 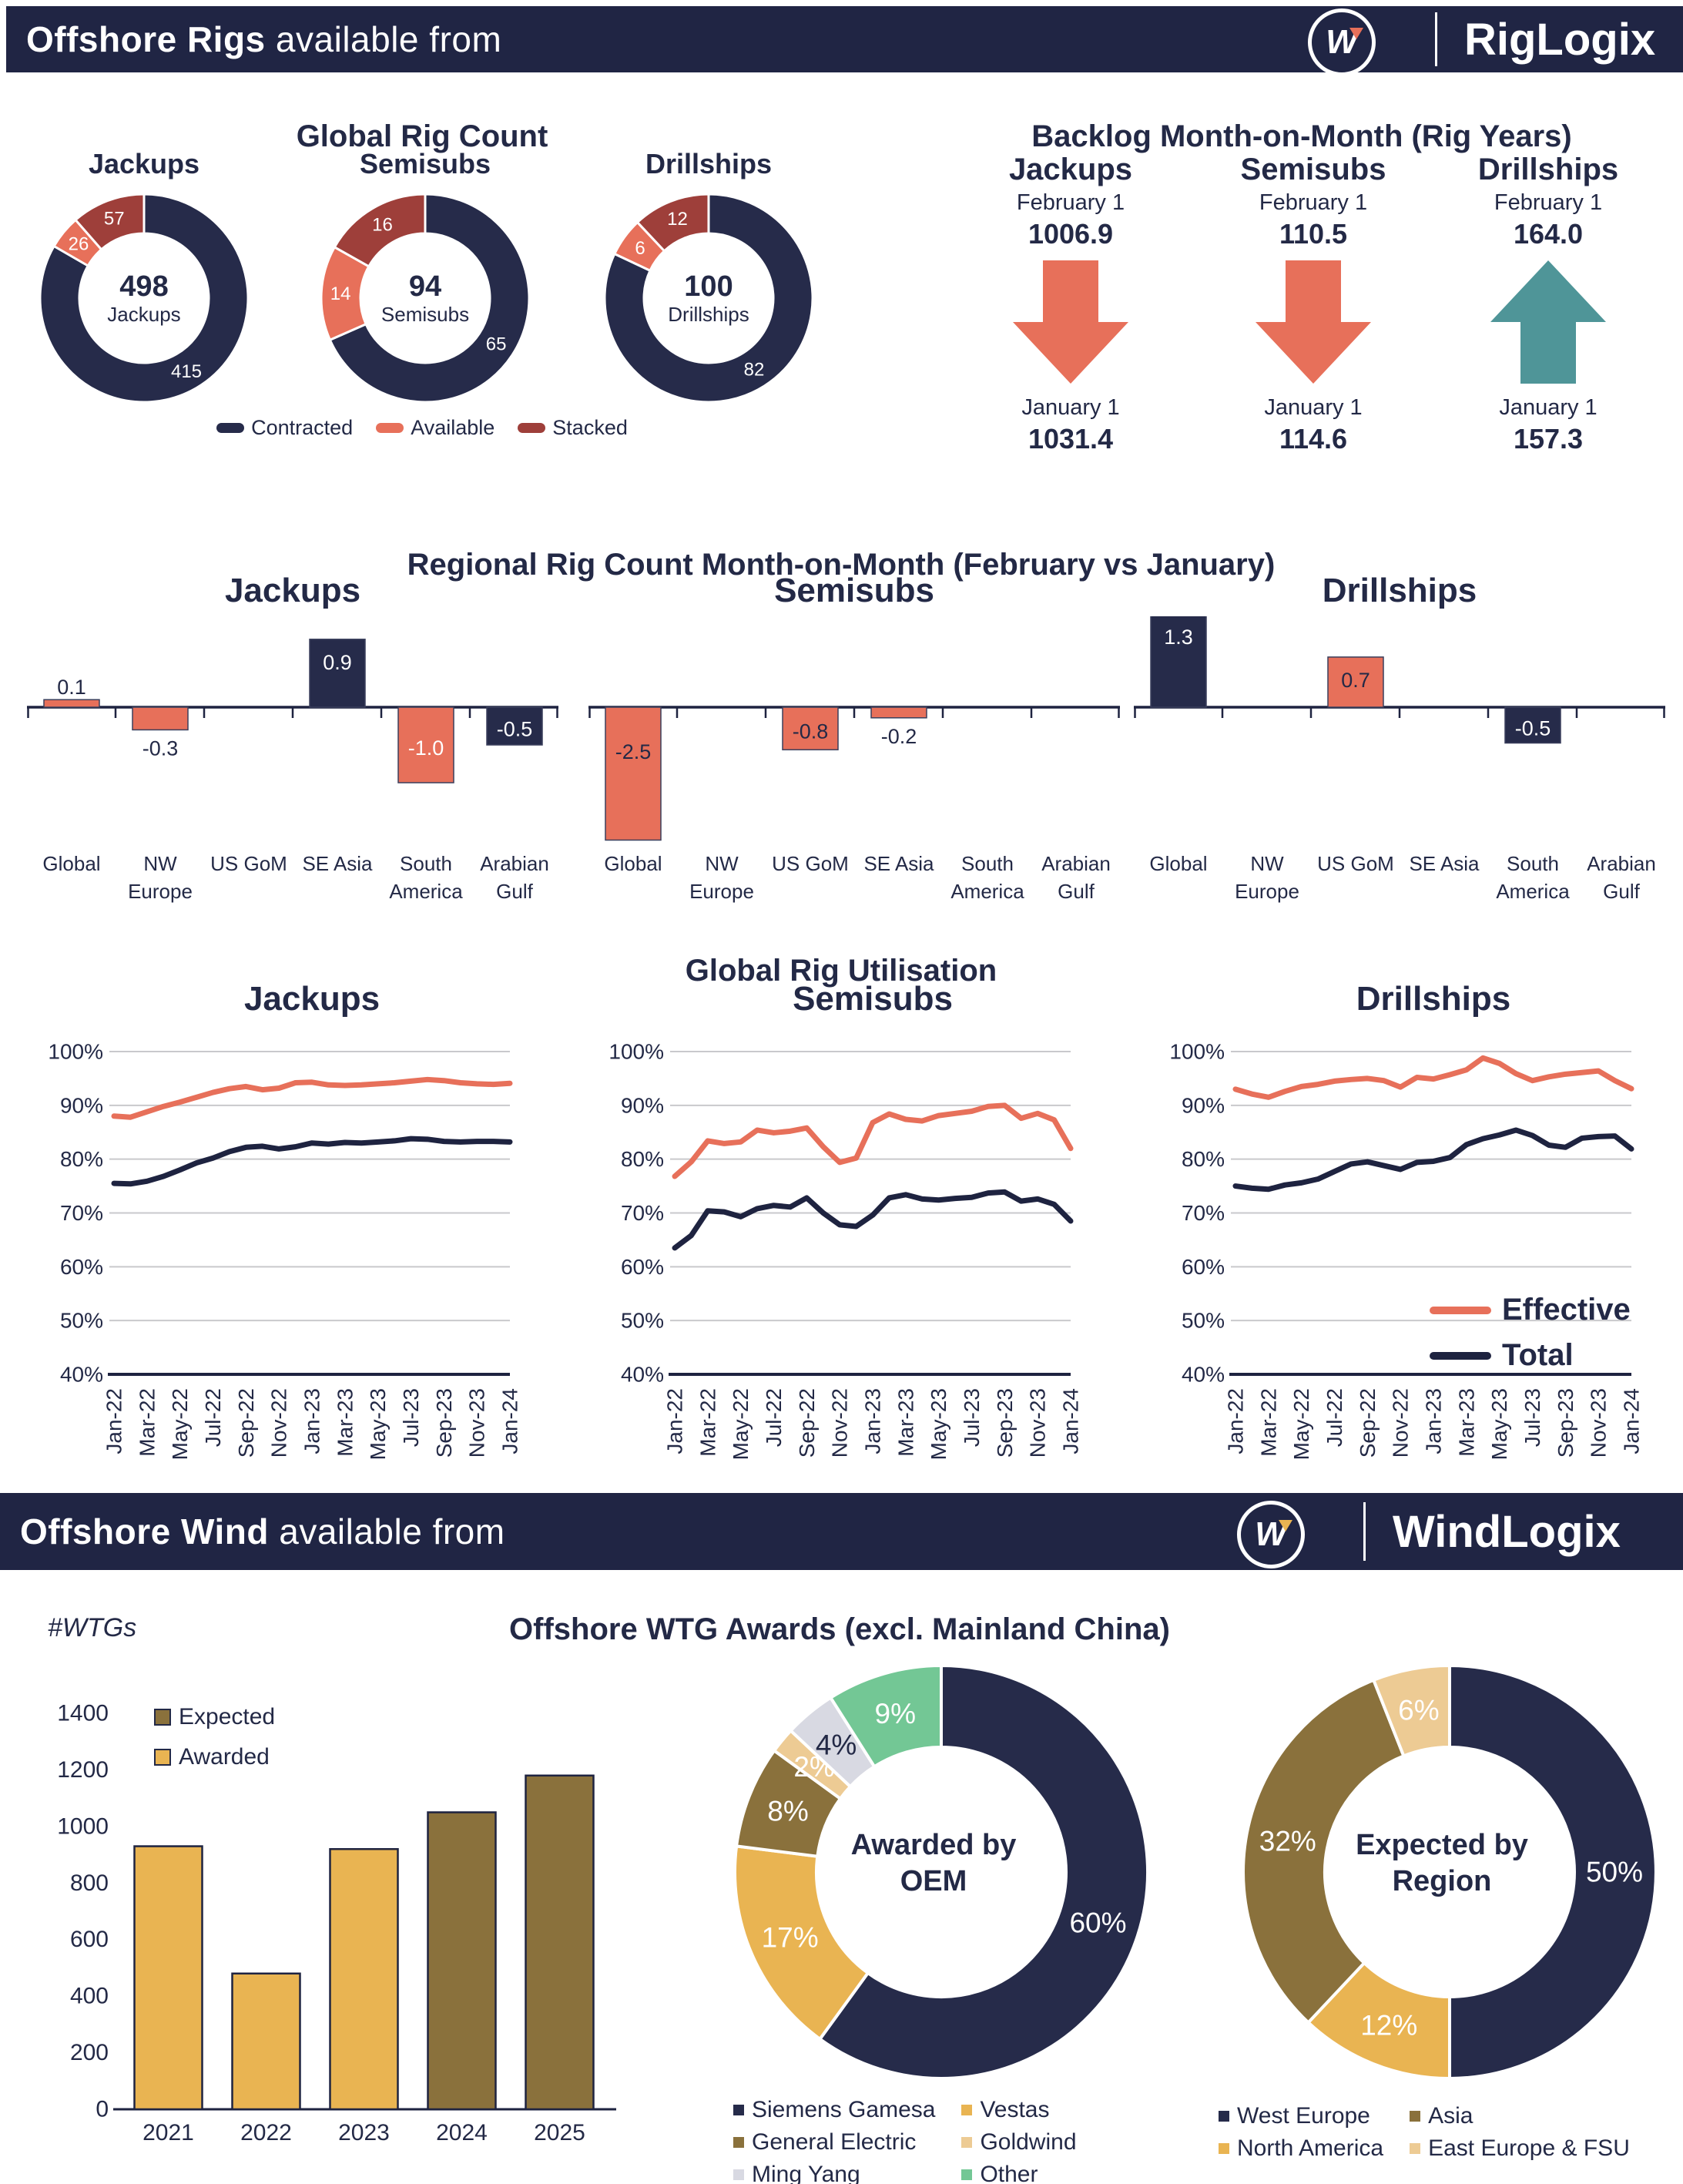 What do you see at coordinates (1070, 170) in the screenshot?
I see `backlog-jackups-label: Jackups` at bounding box center [1070, 170].